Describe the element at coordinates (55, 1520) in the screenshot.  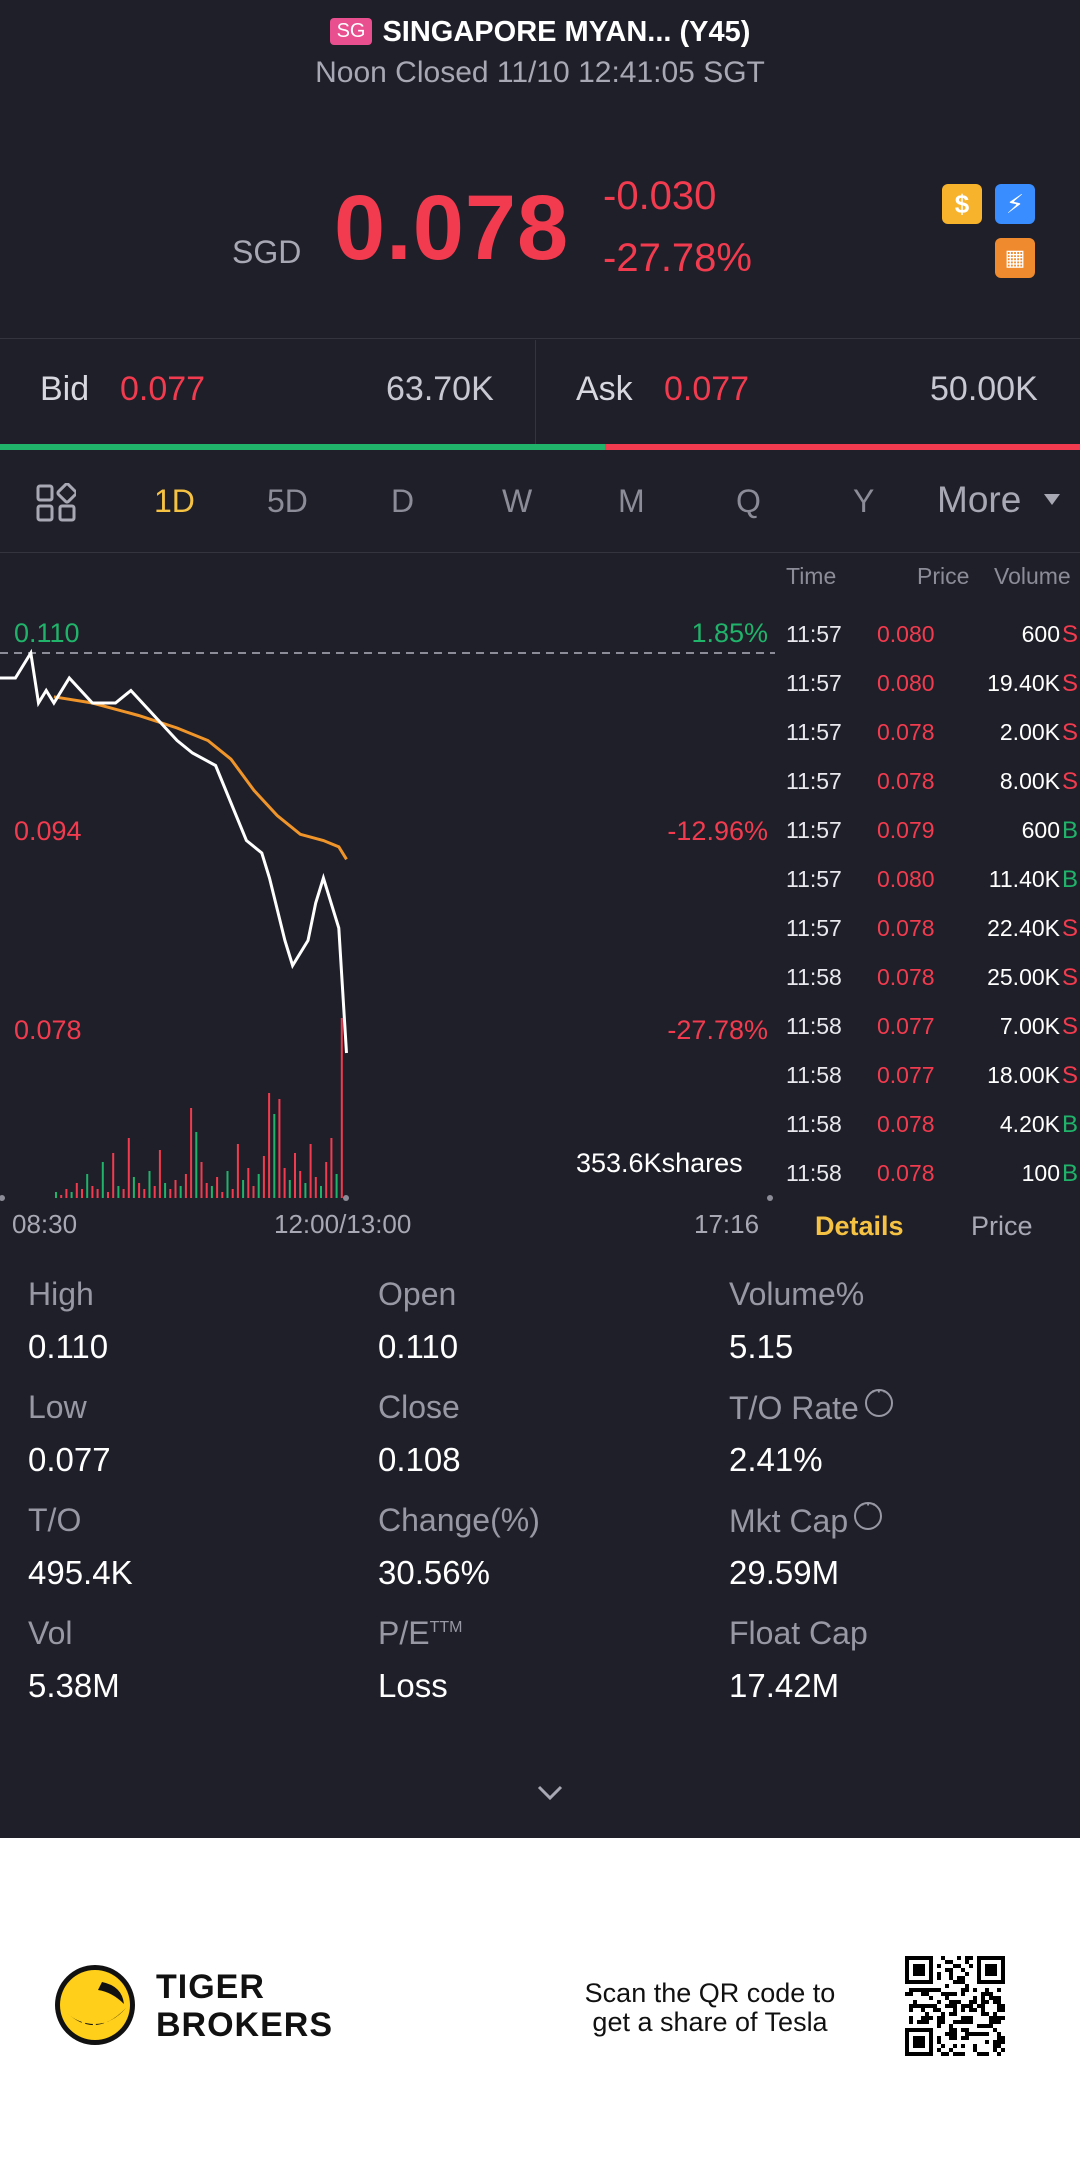
I see `stat-to-label: T/O` at that location.